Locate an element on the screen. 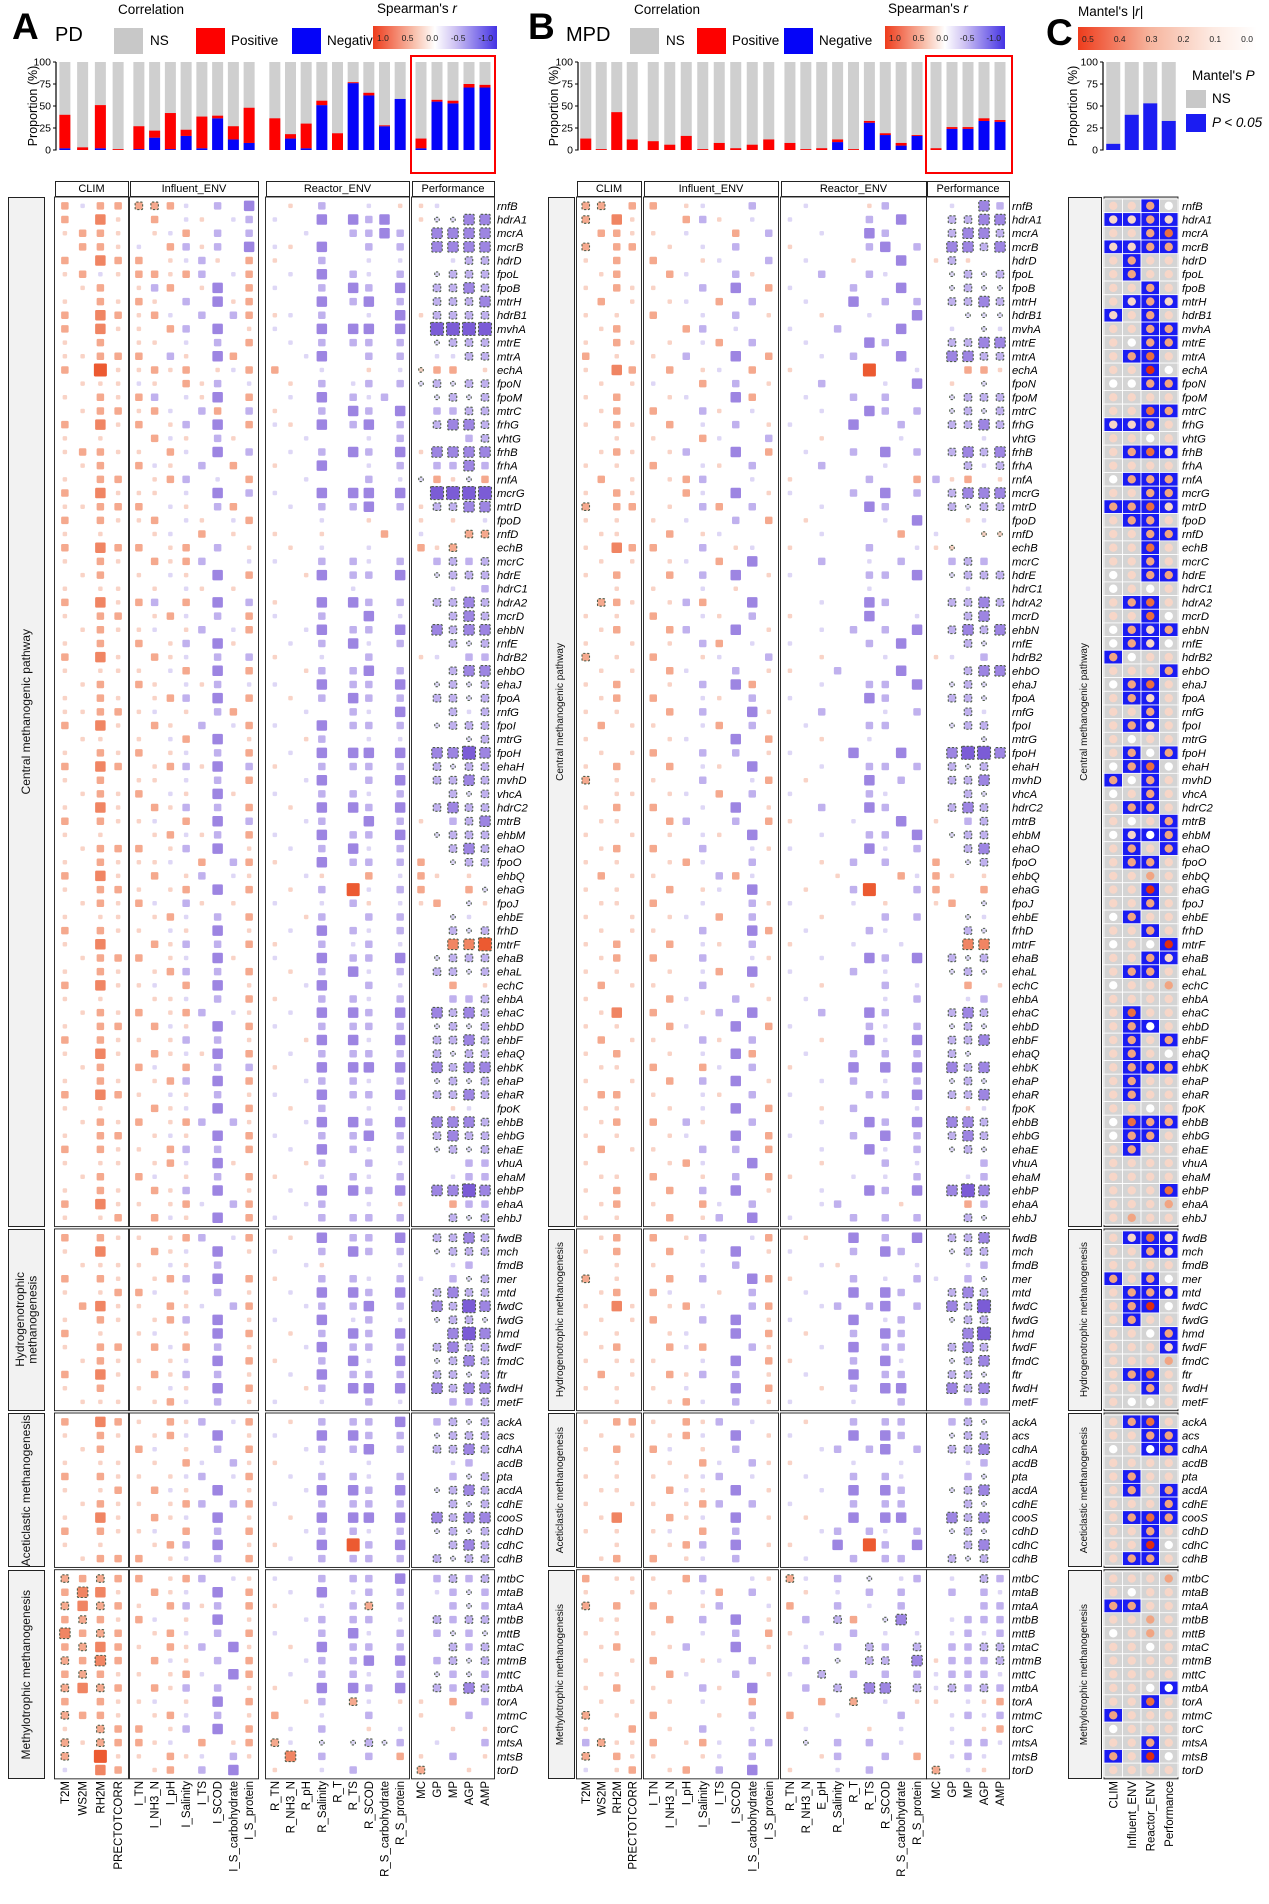 The image size is (1269, 1904). gene-label: mtrC is located at coordinates (509, 412).